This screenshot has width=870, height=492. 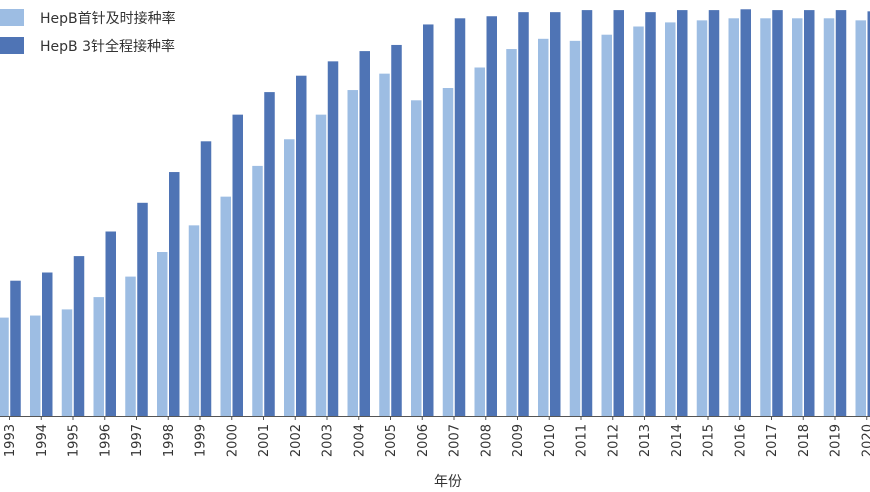 What do you see at coordinates (137, 440) in the screenshot?
I see `x-tick-label-1997: 1997` at bounding box center [137, 440].